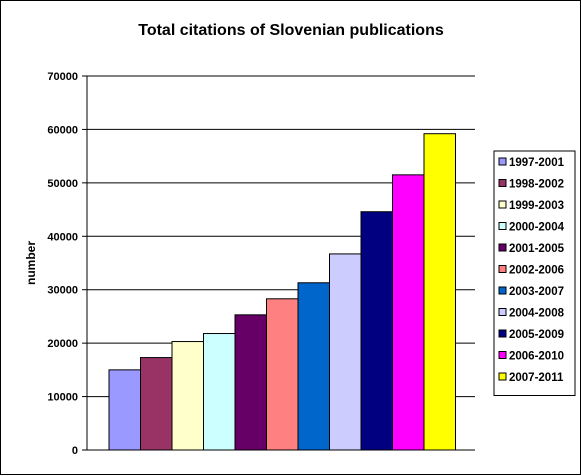 The height and width of the screenshot is (476, 581). I want to click on legend-label: 1999-2003, so click(536, 206).